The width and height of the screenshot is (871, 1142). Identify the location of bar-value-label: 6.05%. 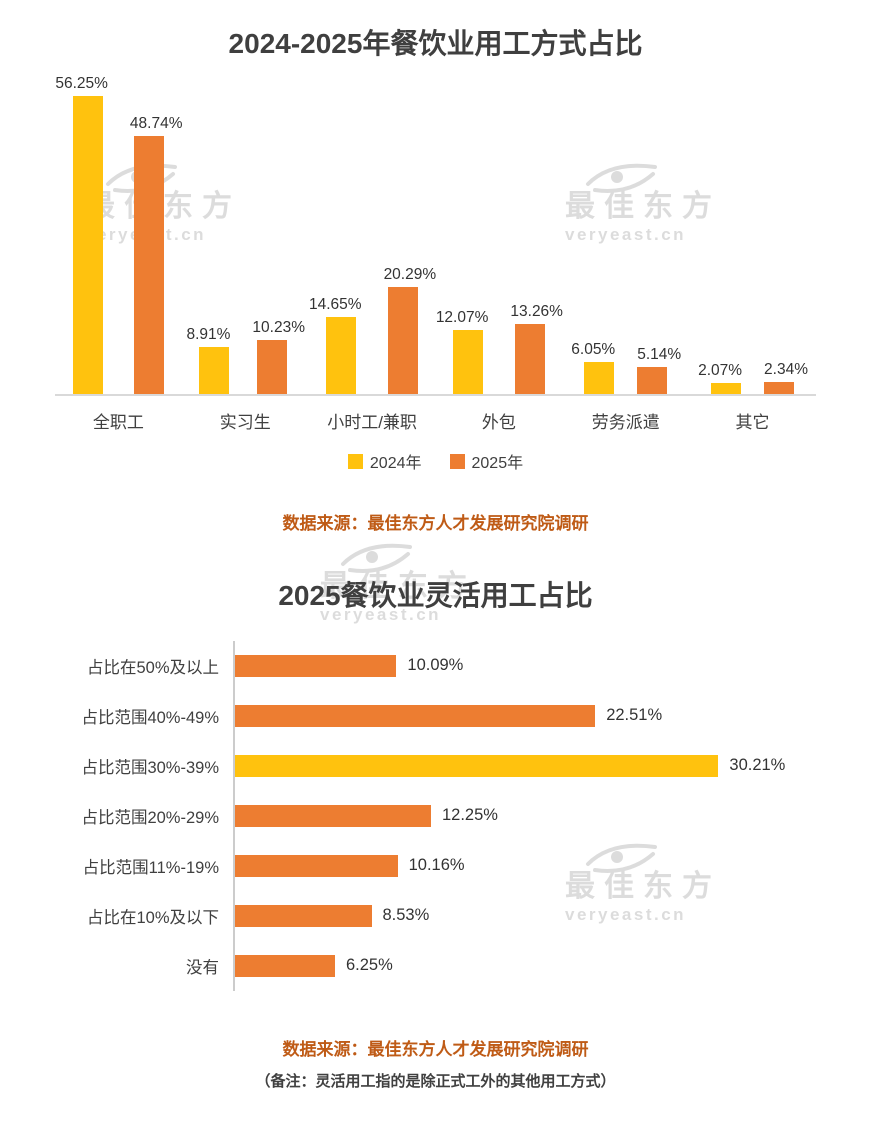
(593, 350).